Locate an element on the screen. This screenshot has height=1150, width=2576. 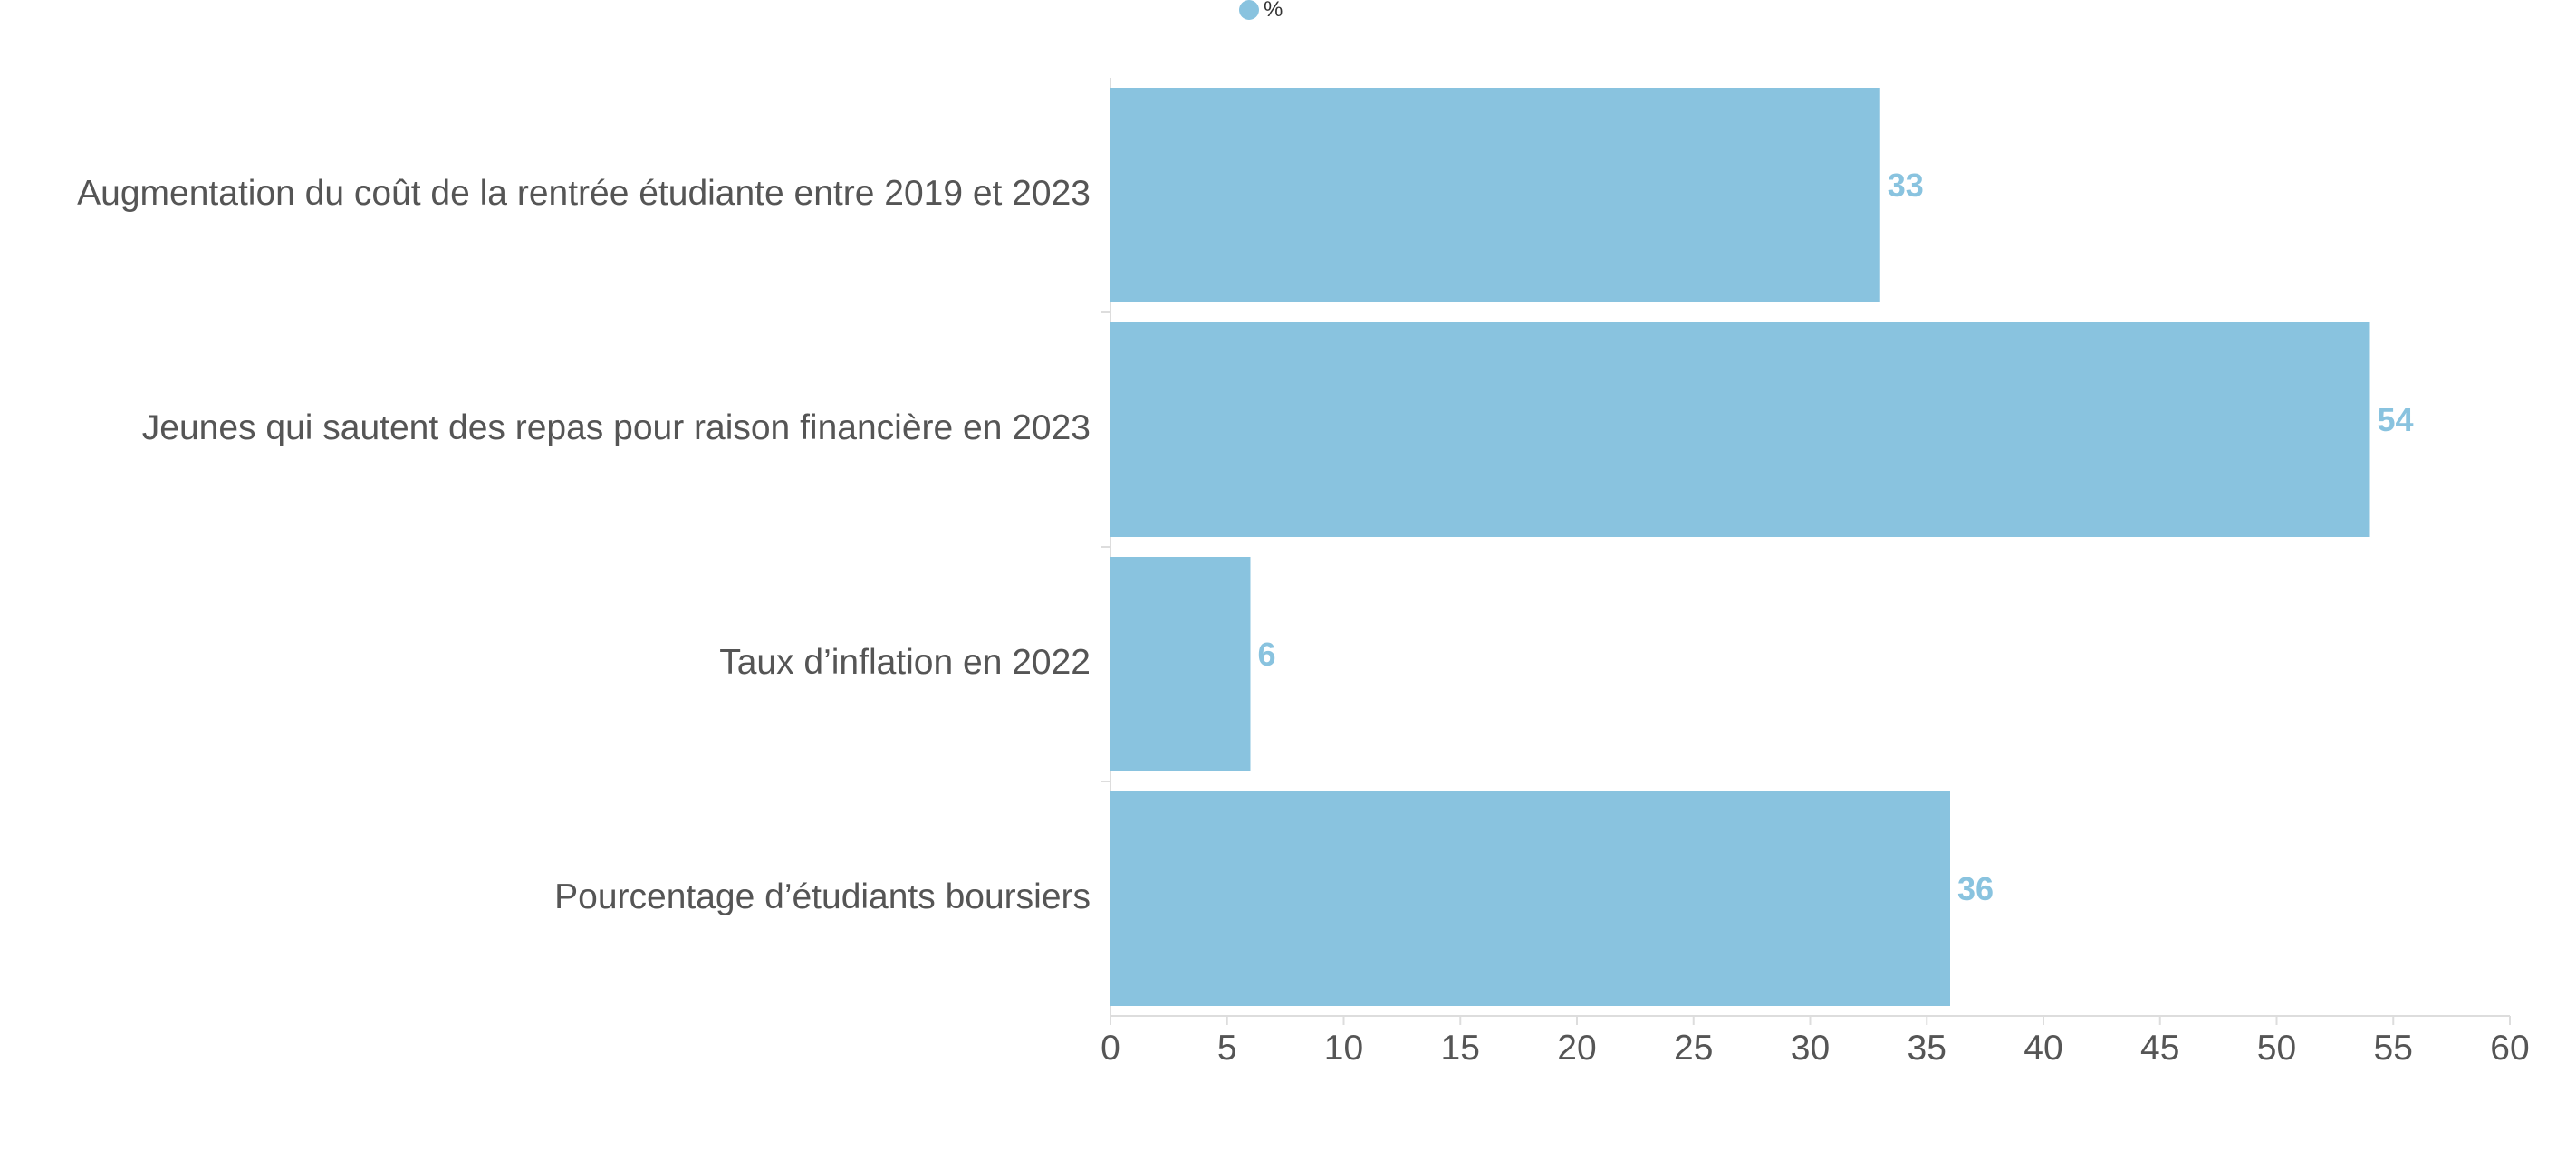
value-tick-label: 25 is located at coordinates (1693, 1048).